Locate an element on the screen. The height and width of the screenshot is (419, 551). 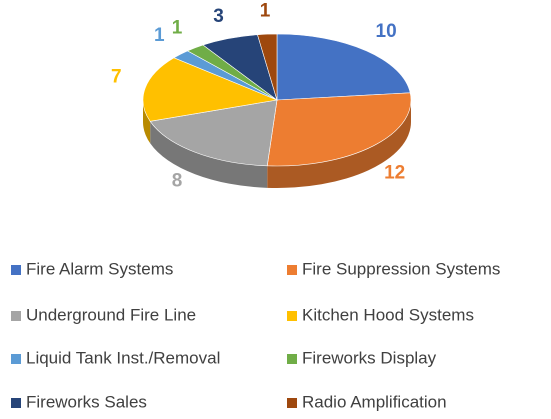
legend-label: Kitchen Hood Systems is located at coordinates (388, 314).